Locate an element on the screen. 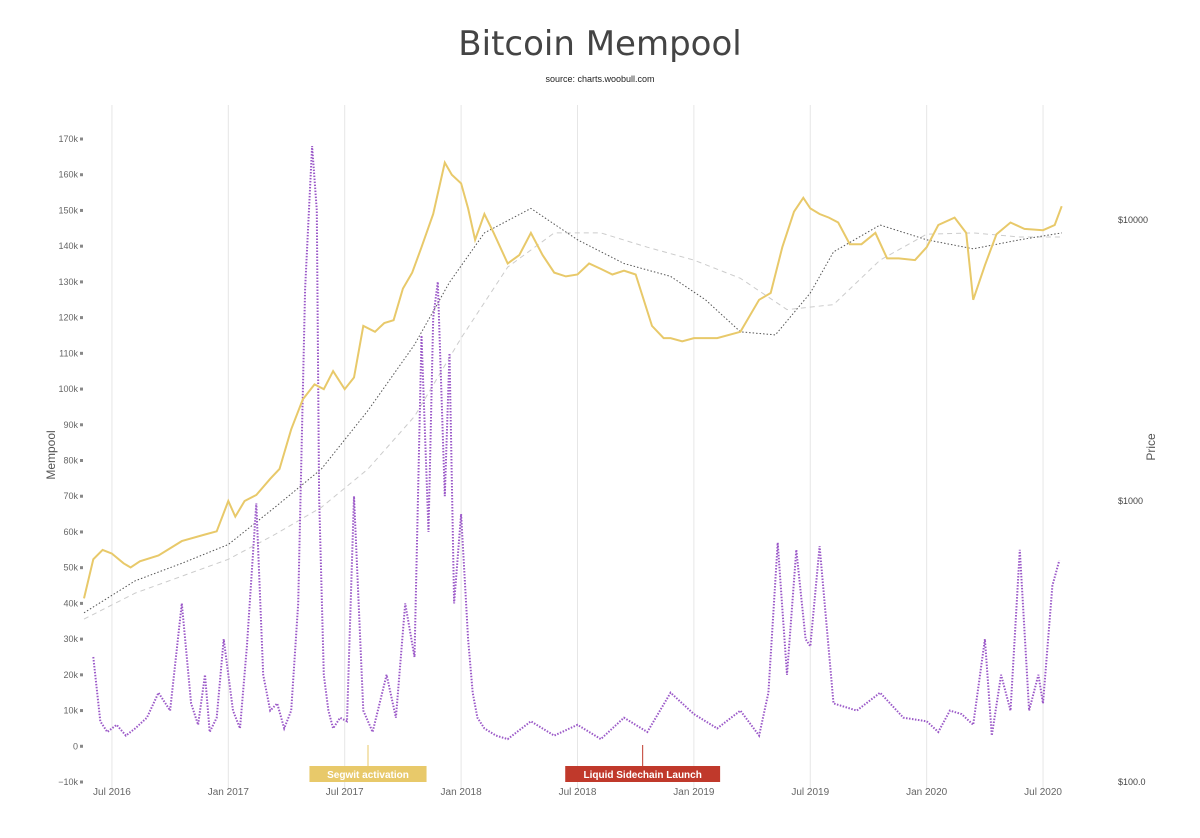  x-tick-label: Jan 2018 is located at coordinates (462, 792).